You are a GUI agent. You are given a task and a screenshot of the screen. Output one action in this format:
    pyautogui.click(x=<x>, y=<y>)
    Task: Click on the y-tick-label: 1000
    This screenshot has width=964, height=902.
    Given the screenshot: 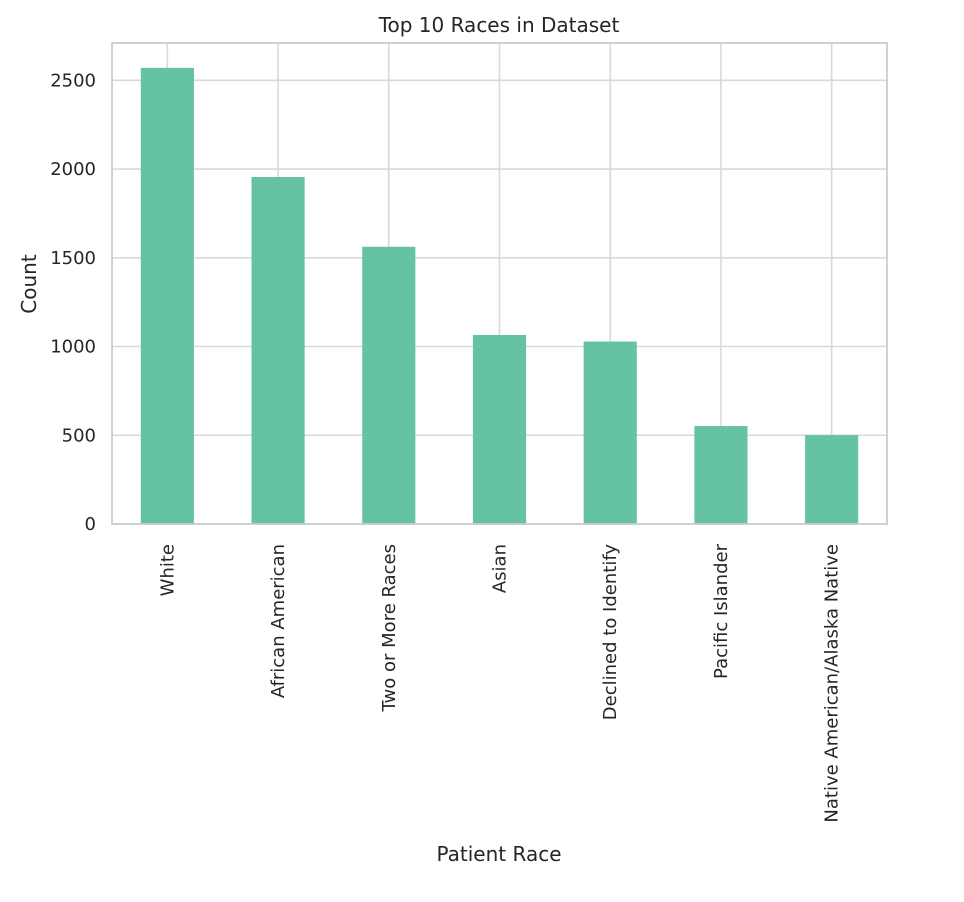 What is the action you would take?
    pyautogui.click(x=73, y=347)
    